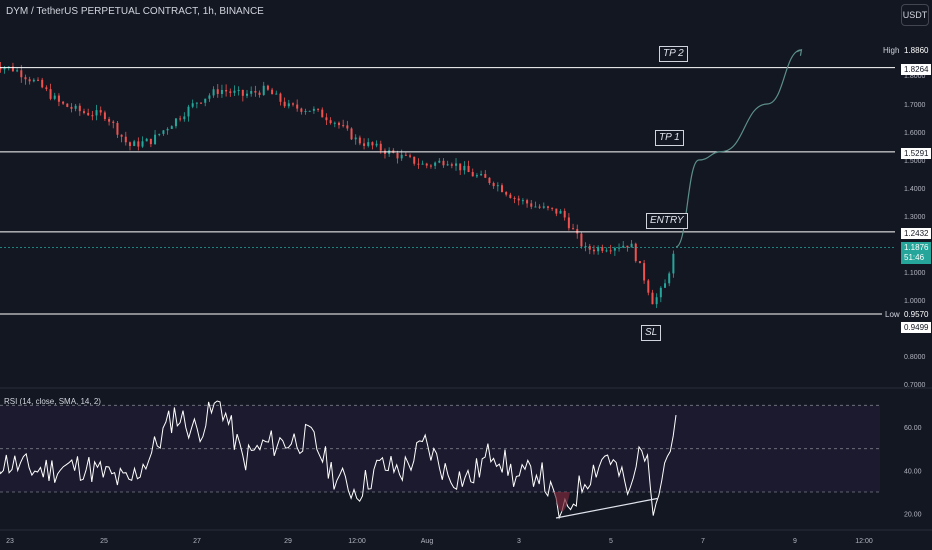  I want to click on rsi-oversold-fill, so click(562, 502).